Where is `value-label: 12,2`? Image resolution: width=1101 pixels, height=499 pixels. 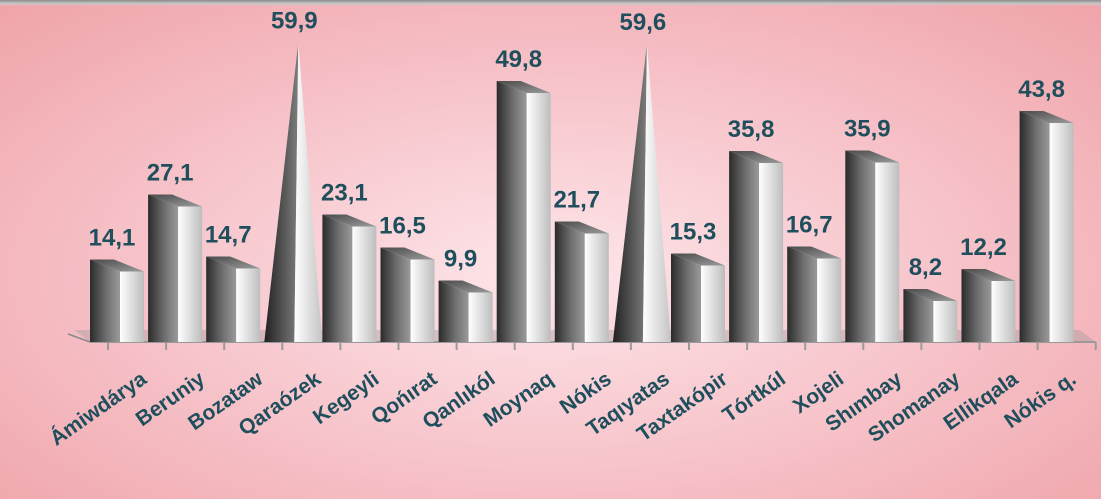
value-label: 12,2 is located at coordinates (983, 247).